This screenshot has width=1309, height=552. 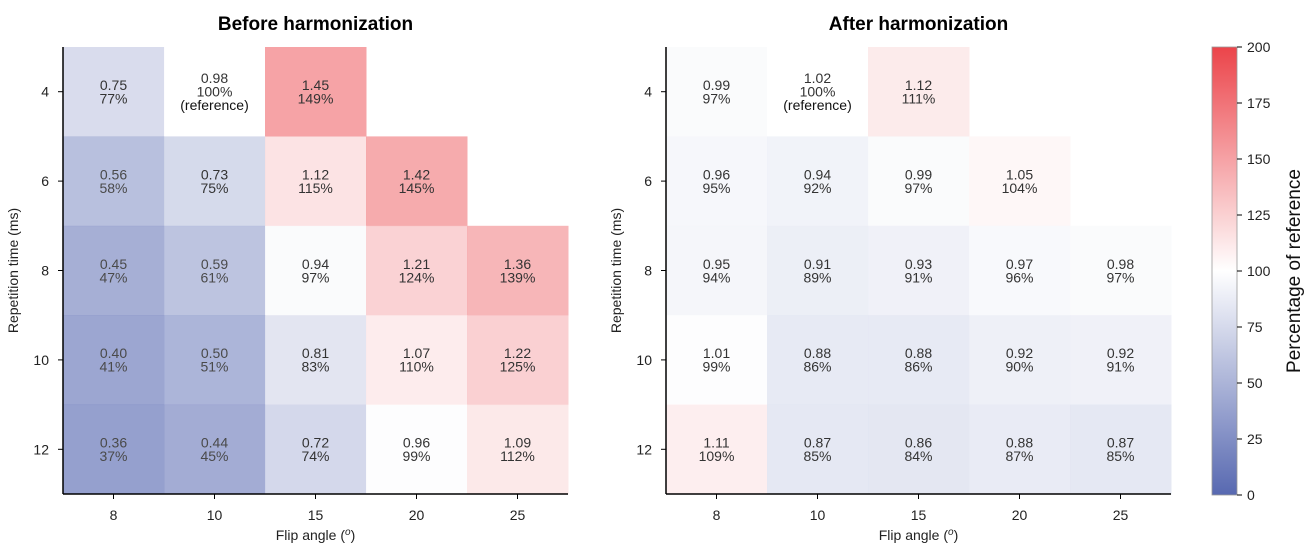 I want to click on y-tick-label: 4, so click(x=45, y=92).